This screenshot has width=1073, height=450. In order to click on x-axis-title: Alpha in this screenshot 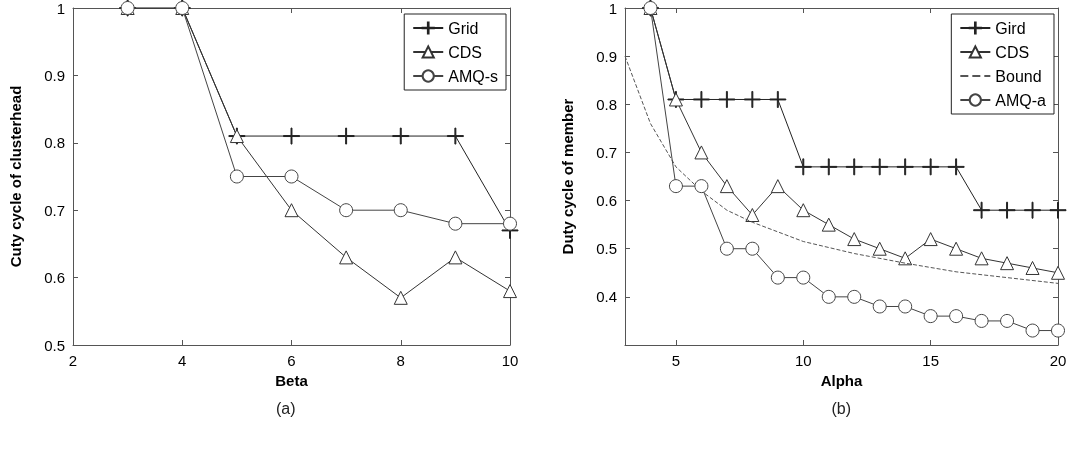, I will do `click(841, 380)`.